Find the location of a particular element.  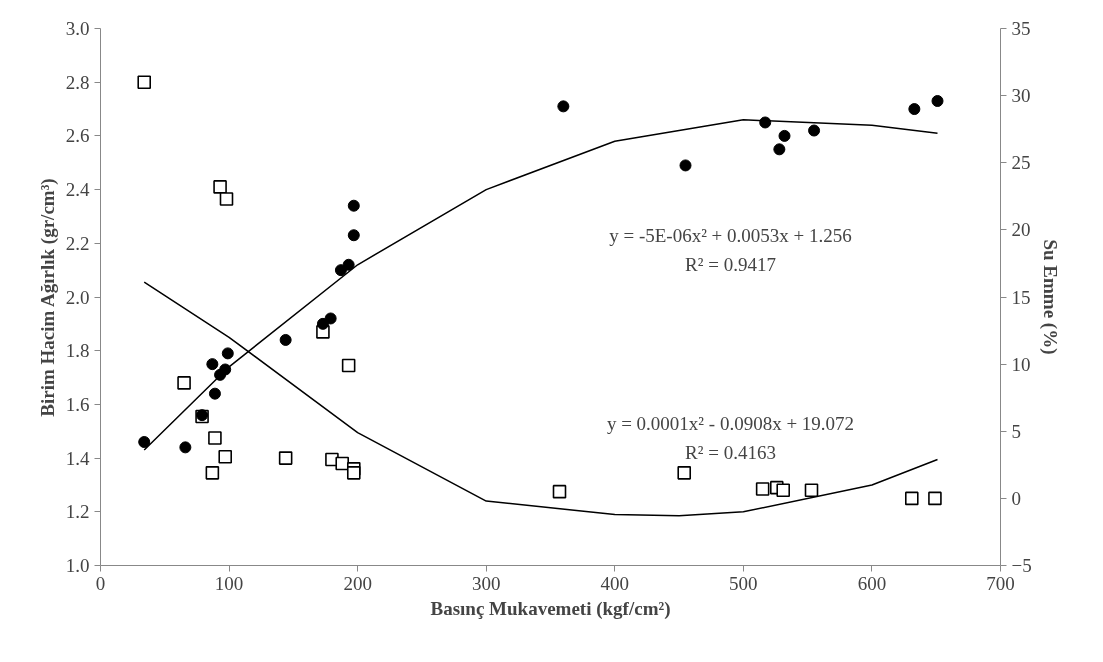

y-tick-label: 2.8 is located at coordinates (77, 82).